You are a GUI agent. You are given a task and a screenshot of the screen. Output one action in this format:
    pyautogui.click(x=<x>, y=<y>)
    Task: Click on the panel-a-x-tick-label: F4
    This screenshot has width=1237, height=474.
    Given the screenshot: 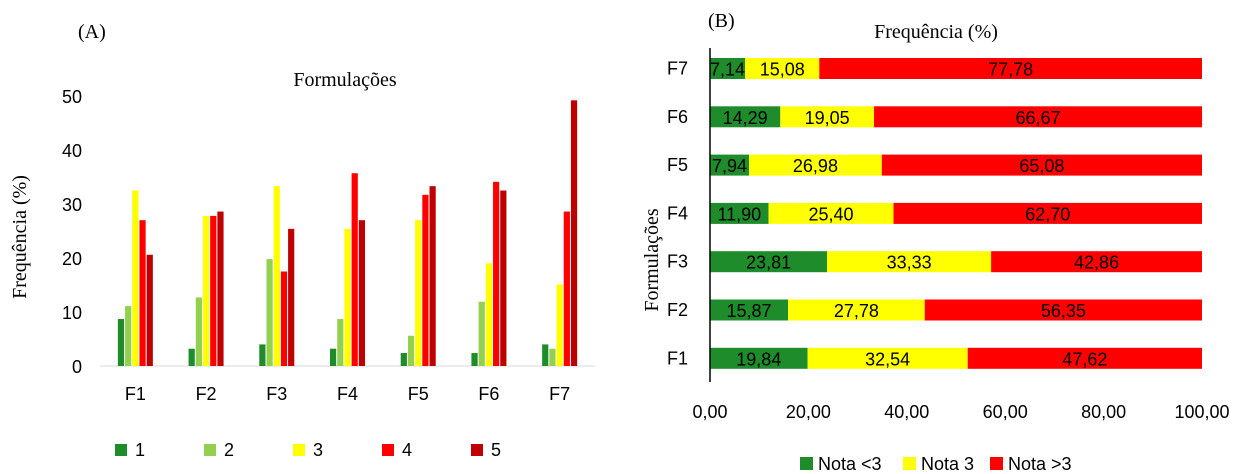 What is the action you would take?
    pyautogui.click(x=347, y=394)
    